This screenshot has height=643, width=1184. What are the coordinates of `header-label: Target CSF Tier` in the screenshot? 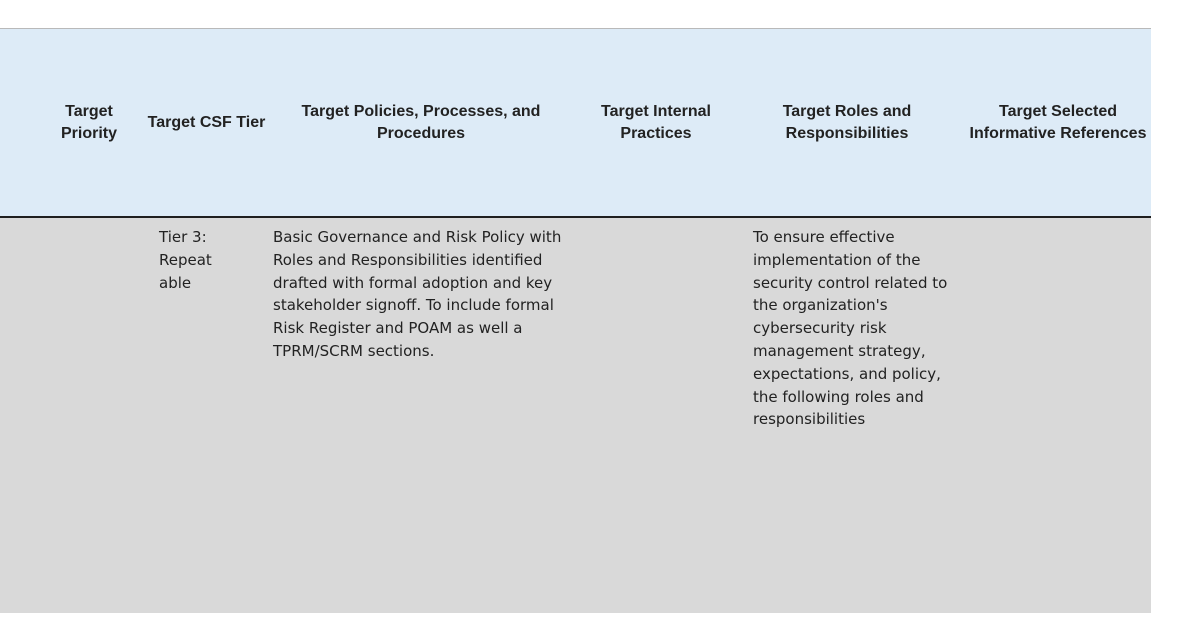 It's located at (206, 122).